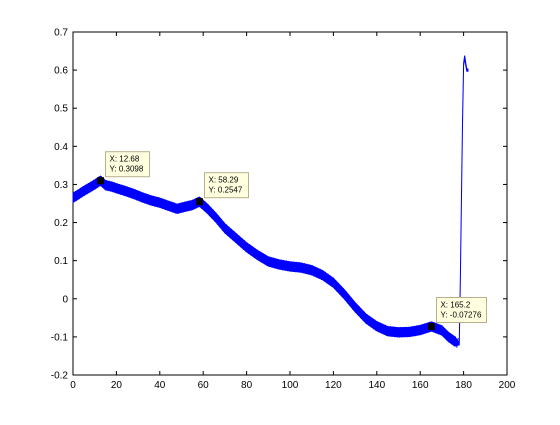 This screenshot has height=425, width=560. Describe the element at coordinates (117, 385) in the screenshot. I see `x-tick-label: 20` at that location.